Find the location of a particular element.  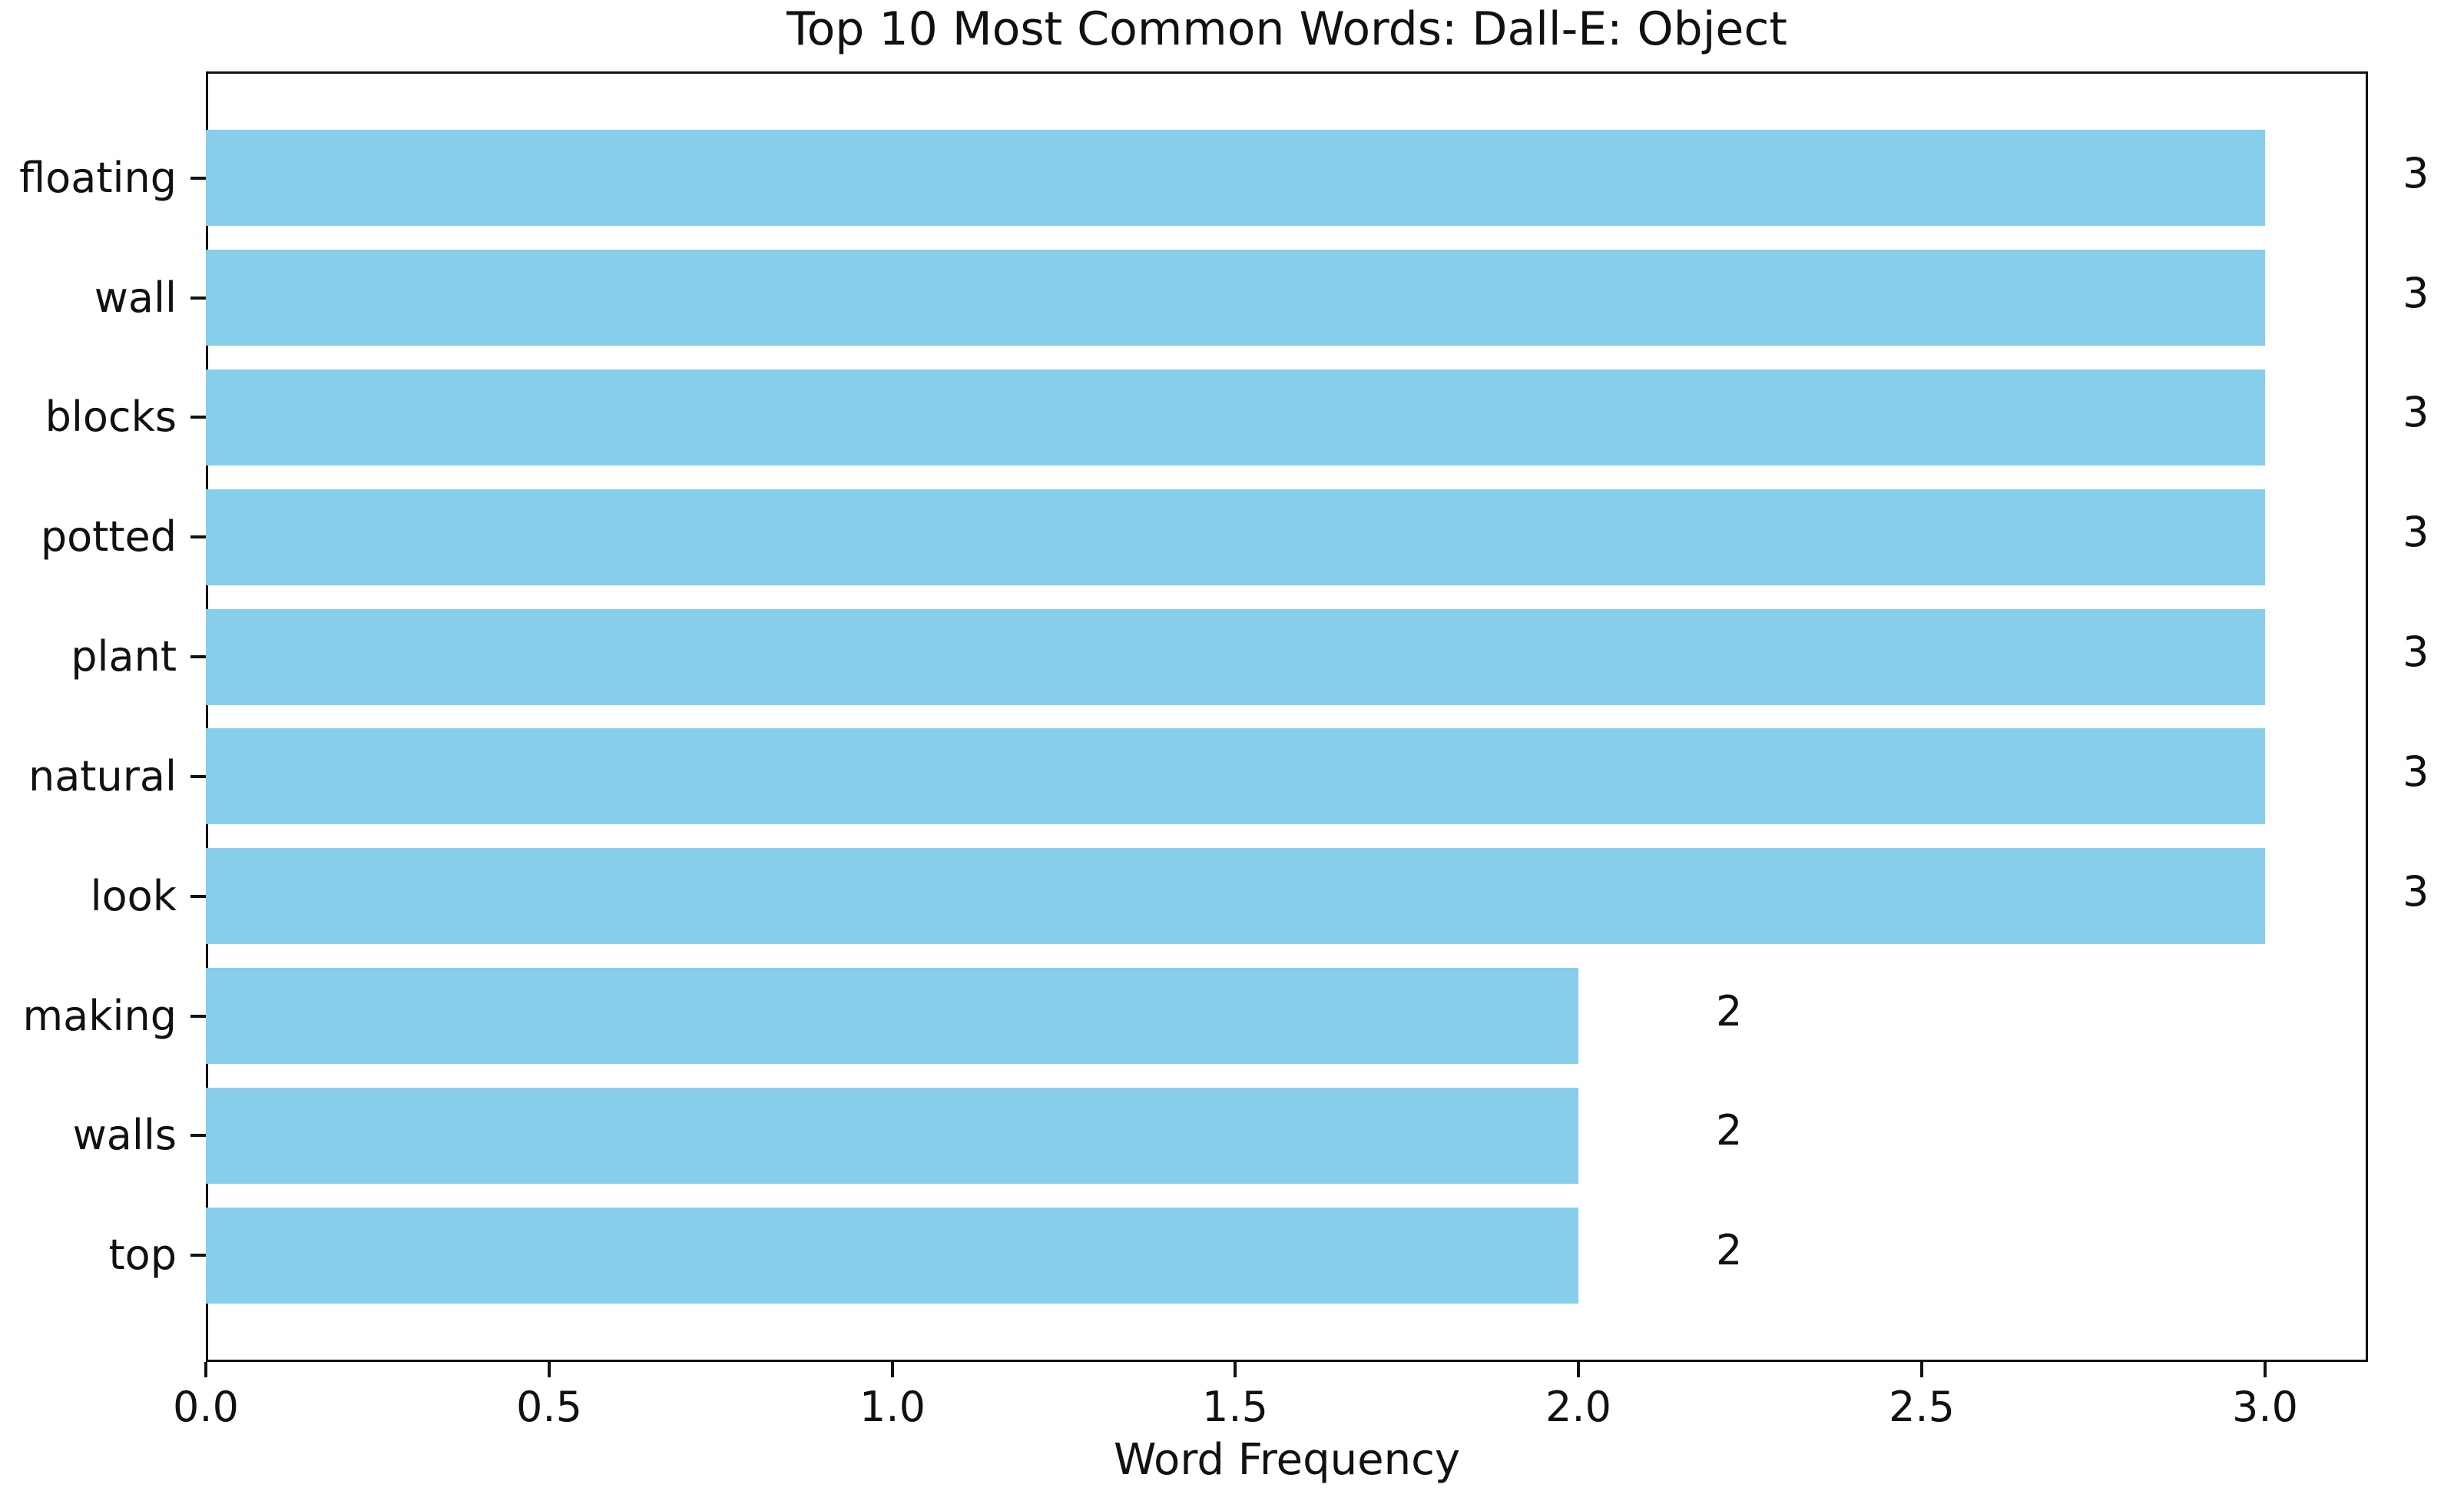

x-axis-label: Word Frequency is located at coordinates (1287, 1460).